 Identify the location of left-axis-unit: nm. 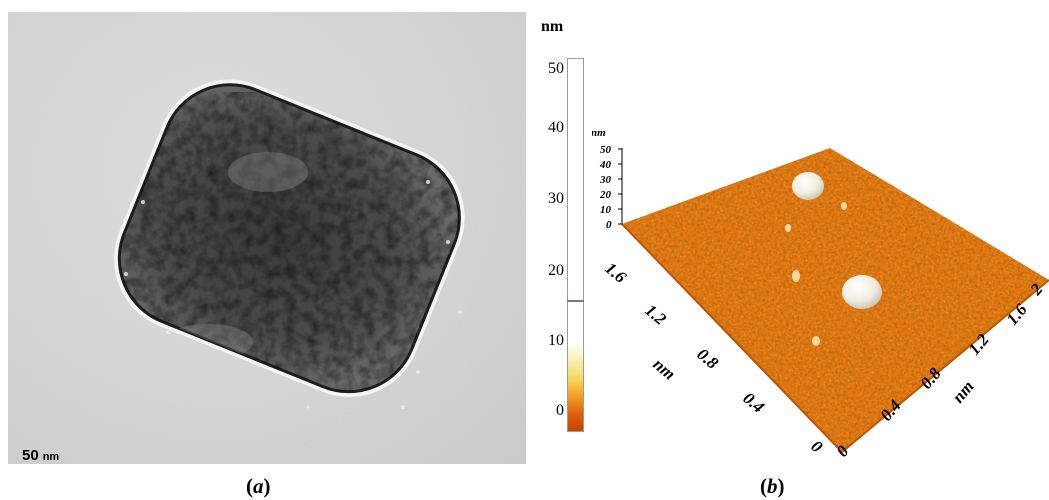
(664, 369).